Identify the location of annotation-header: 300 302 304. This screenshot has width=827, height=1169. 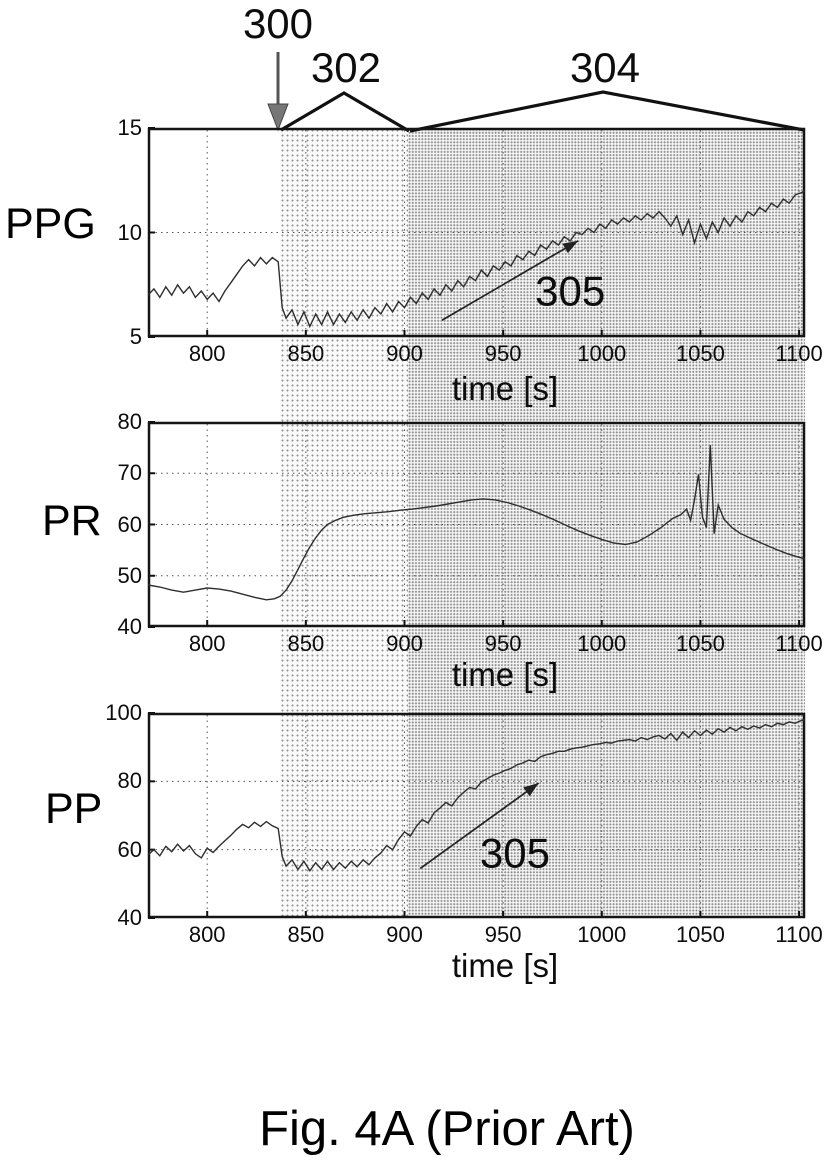
(524, 66).